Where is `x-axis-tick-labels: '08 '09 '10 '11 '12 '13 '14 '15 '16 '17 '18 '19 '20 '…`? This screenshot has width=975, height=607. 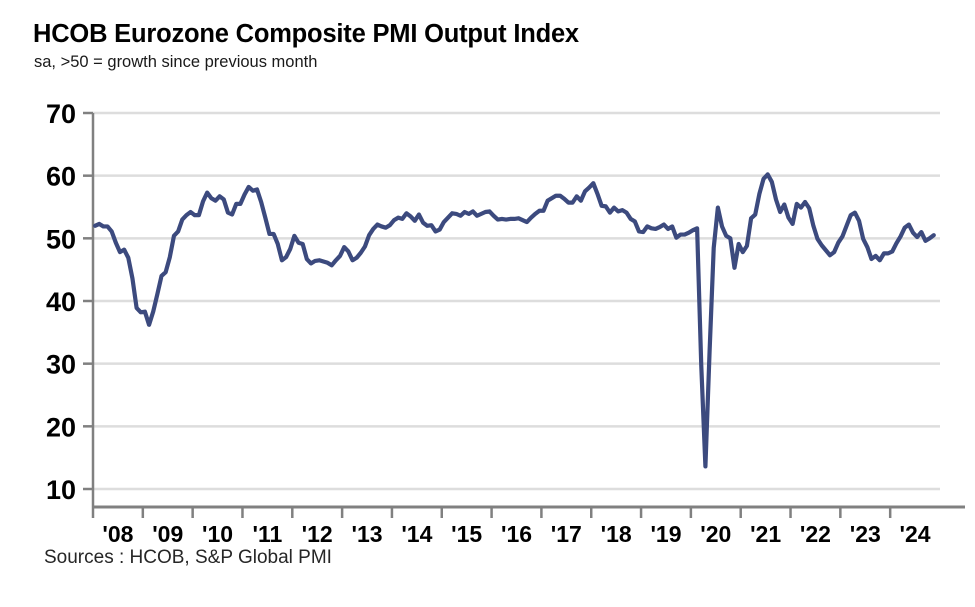 x-axis-tick-labels: '08 '09 '10 '11 '12 '13 '14 '15 '16 '17 '18 '19 '20 '… is located at coordinates (516, 534).